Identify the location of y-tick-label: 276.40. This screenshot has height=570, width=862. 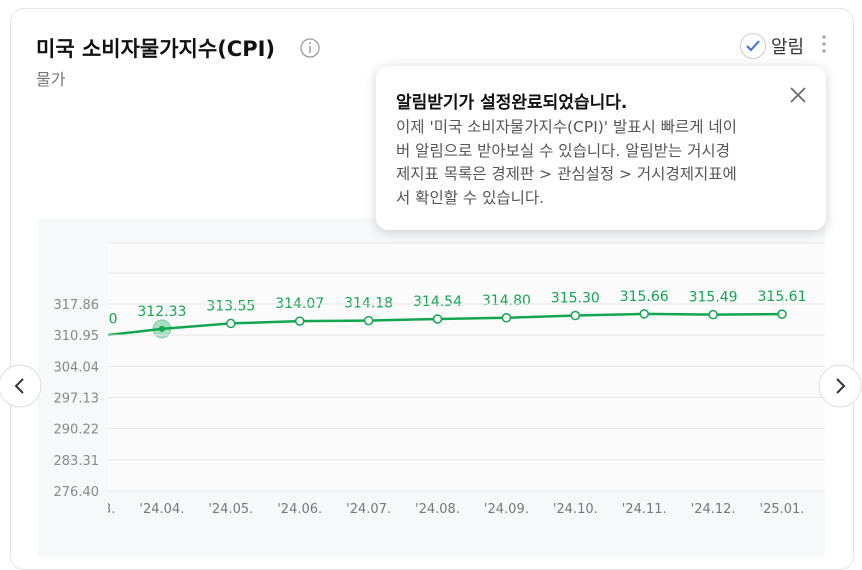
(77, 492).